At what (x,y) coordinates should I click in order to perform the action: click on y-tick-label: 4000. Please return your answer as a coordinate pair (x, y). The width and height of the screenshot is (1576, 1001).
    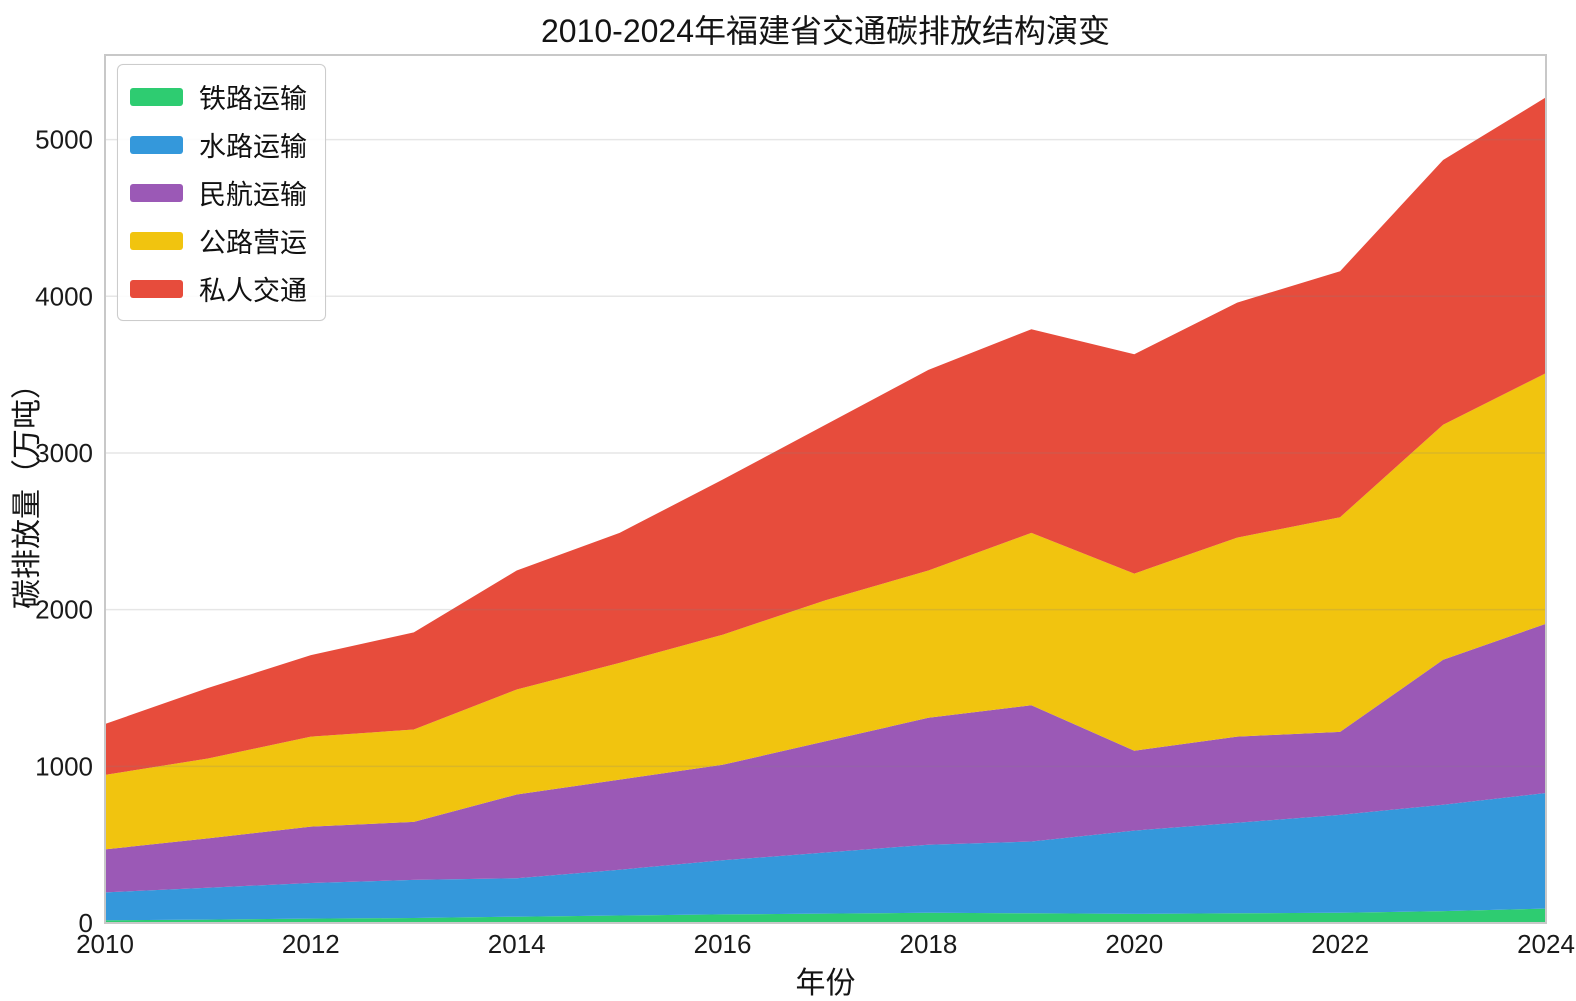
    Looking at the image, I should click on (64, 296).